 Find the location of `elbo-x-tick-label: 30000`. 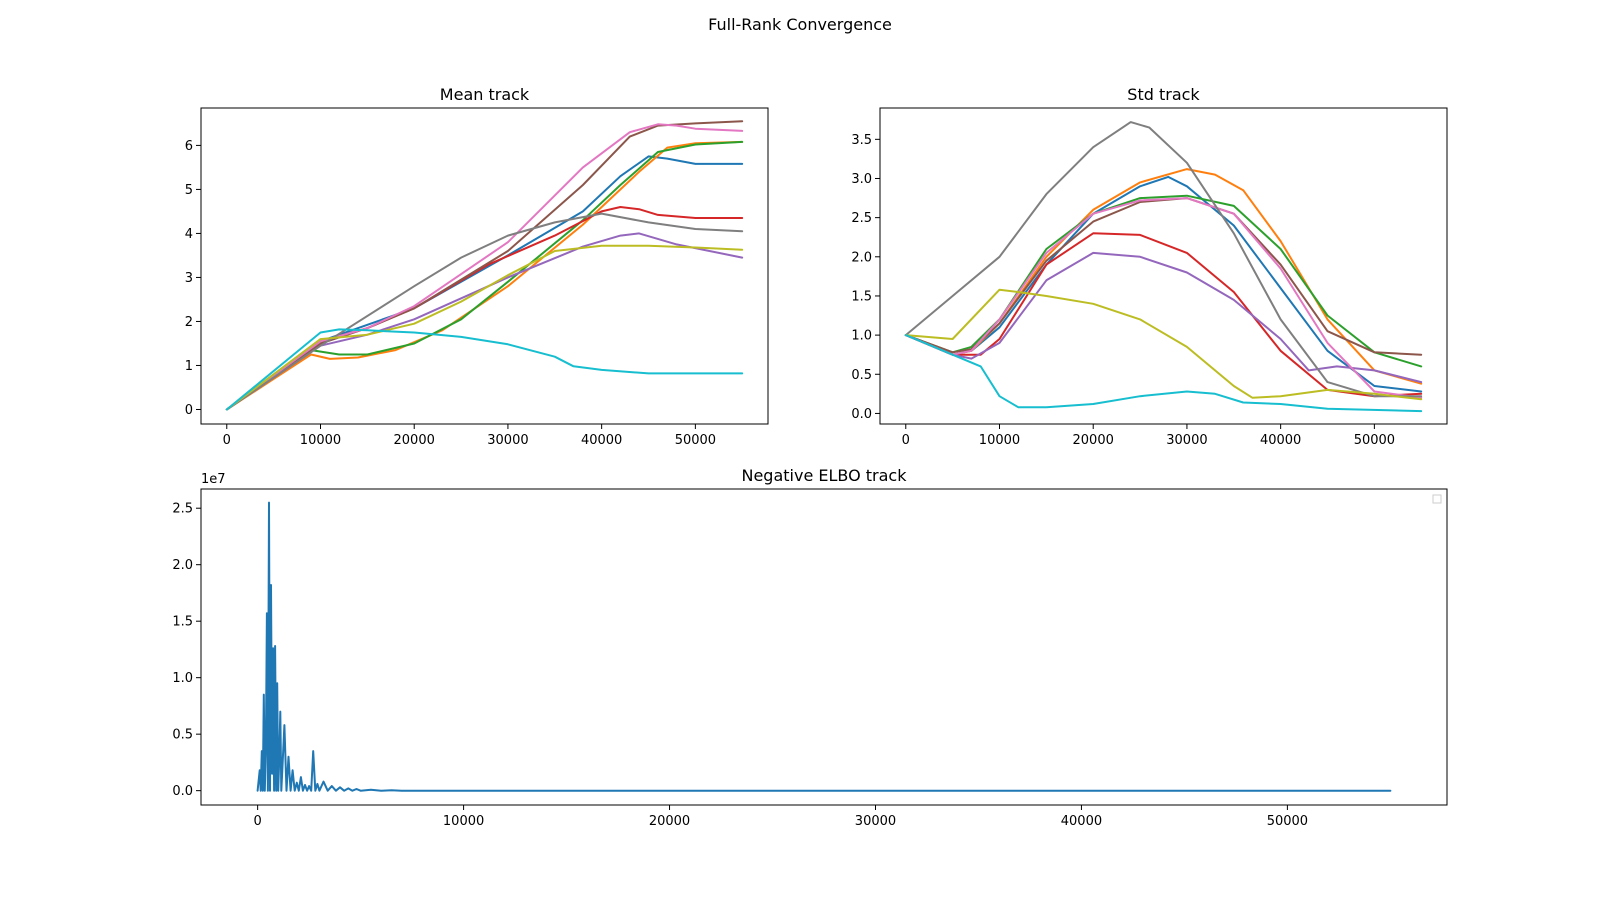

elbo-x-tick-label: 30000 is located at coordinates (875, 821).